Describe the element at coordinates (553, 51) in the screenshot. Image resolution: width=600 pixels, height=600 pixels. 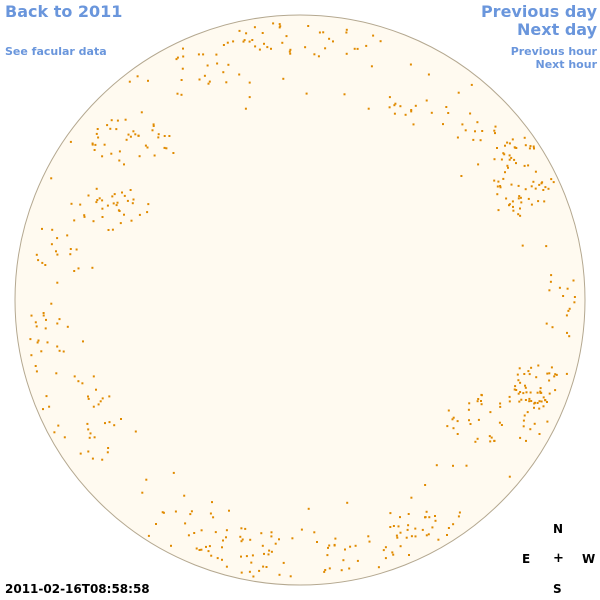
I see `previous-hour-link: Previous hour` at that location.